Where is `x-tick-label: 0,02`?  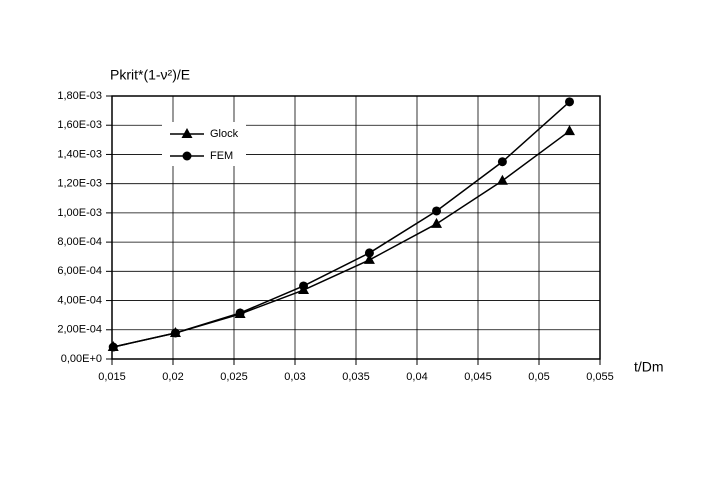 x-tick-label: 0,02 is located at coordinates (172, 377).